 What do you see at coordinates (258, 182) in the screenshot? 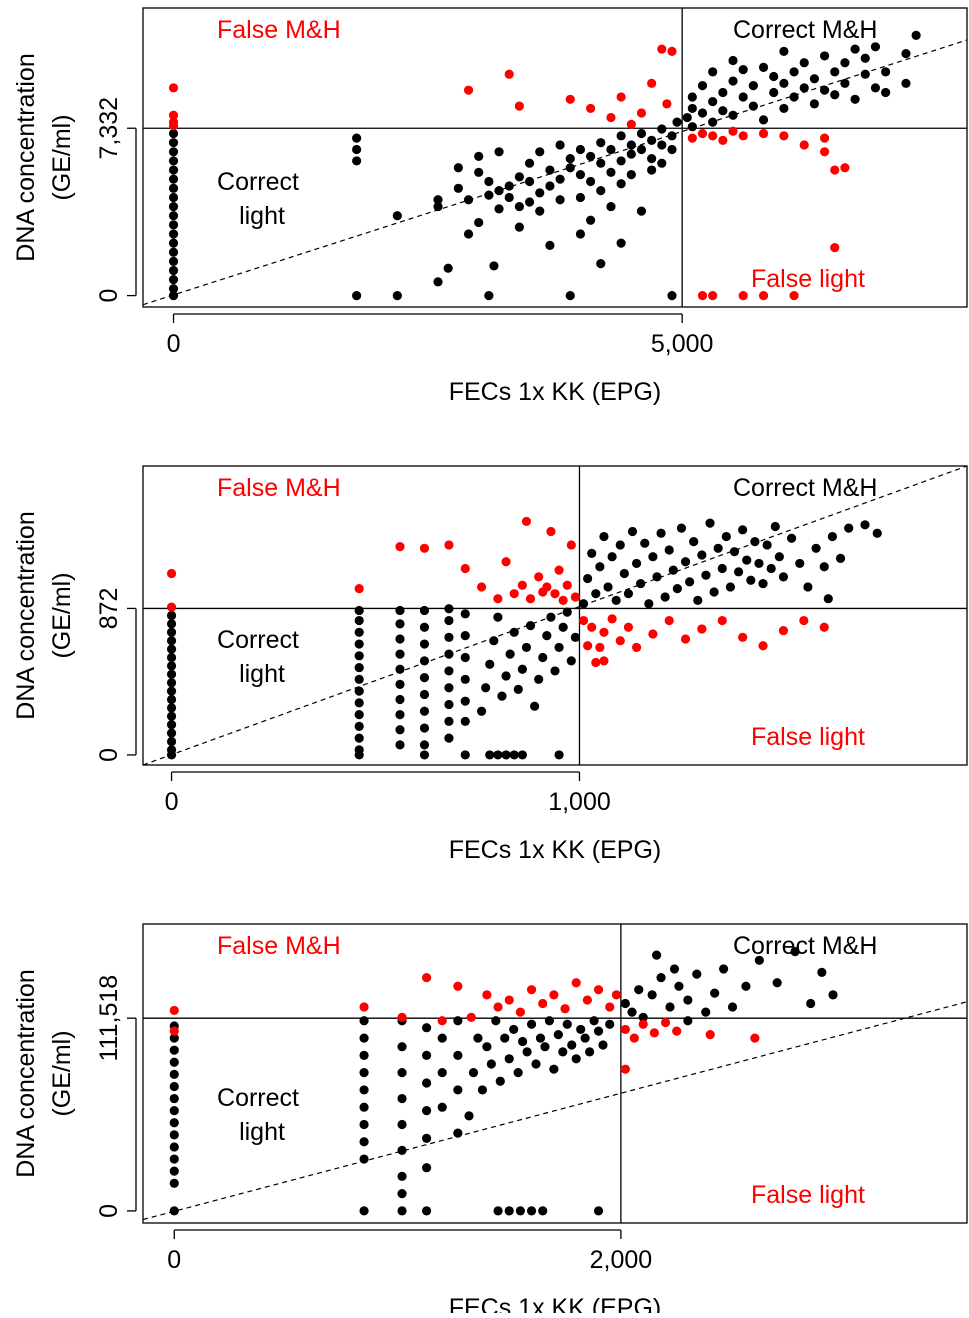
I see `quadrant-label-correct-light: Correct` at bounding box center [258, 182].